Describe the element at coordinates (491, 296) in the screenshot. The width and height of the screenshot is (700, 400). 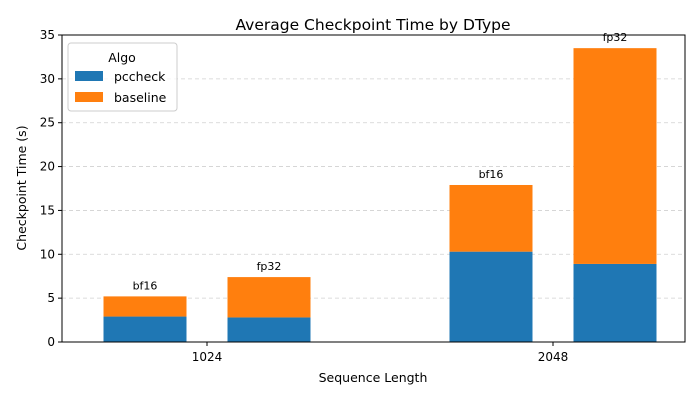
I see `bar-pccheck-2048-bf16` at that location.